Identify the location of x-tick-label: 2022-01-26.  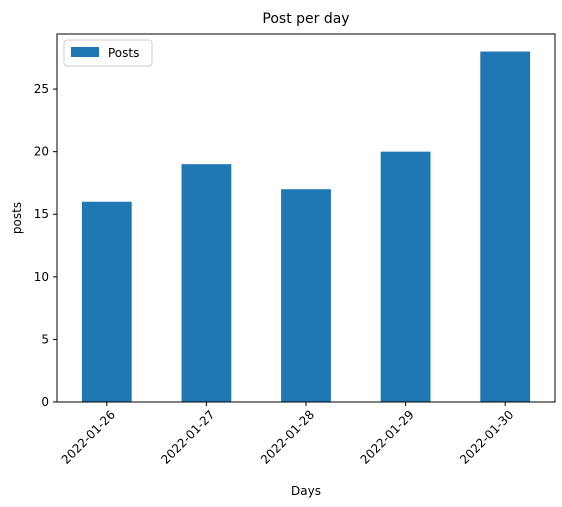
(88, 437).